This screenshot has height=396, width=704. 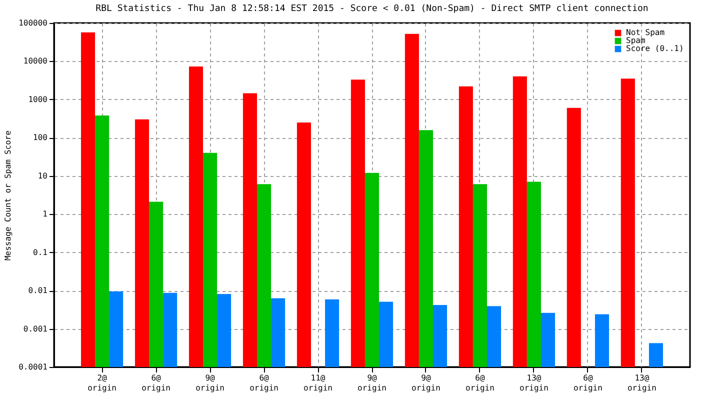 I want to click on y-tick-label: 100, so click(x=40, y=137).